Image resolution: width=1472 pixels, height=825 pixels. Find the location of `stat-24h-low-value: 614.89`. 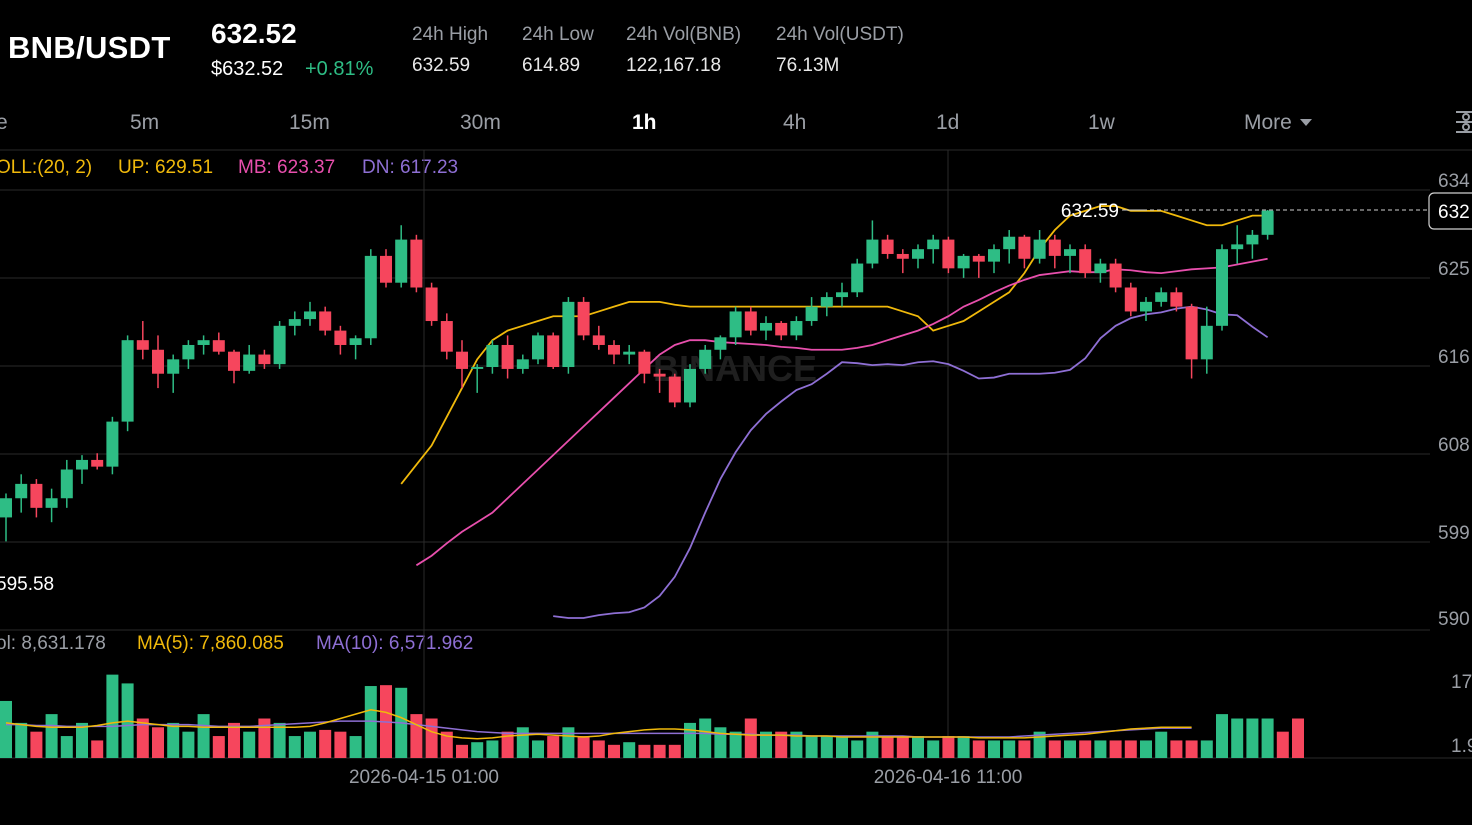

stat-24h-low-value: 614.89 is located at coordinates (551, 65).